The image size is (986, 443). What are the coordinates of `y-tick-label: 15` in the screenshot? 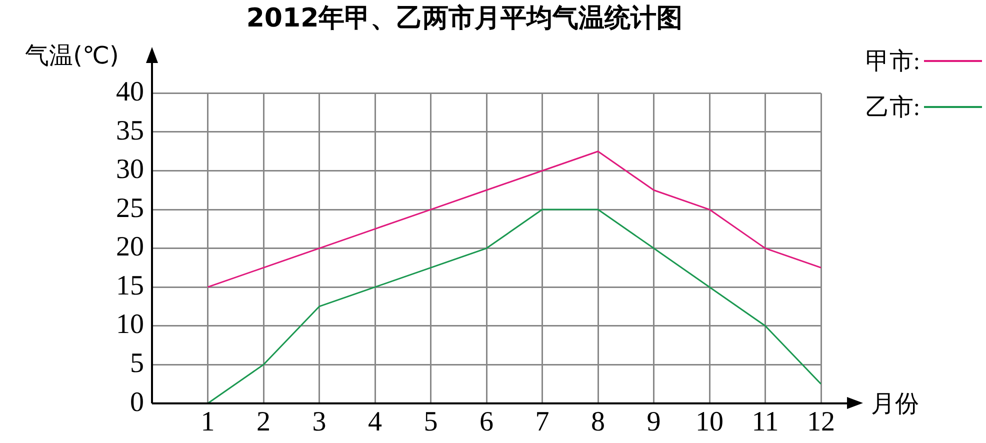 It's located at (130, 286).